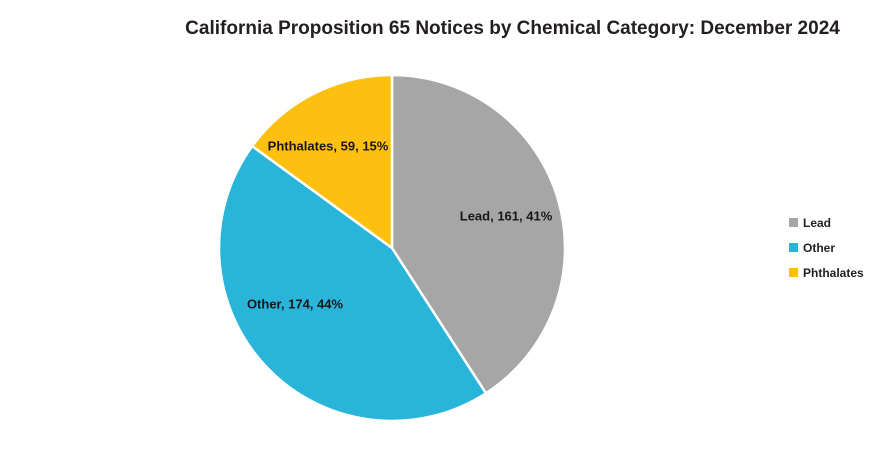 The width and height of the screenshot is (877, 460). What do you see at coordinates (295, 304) in the screenshot?
I see `slice-label-other: Other, 174, 44%` at bounding box center [295, 304].